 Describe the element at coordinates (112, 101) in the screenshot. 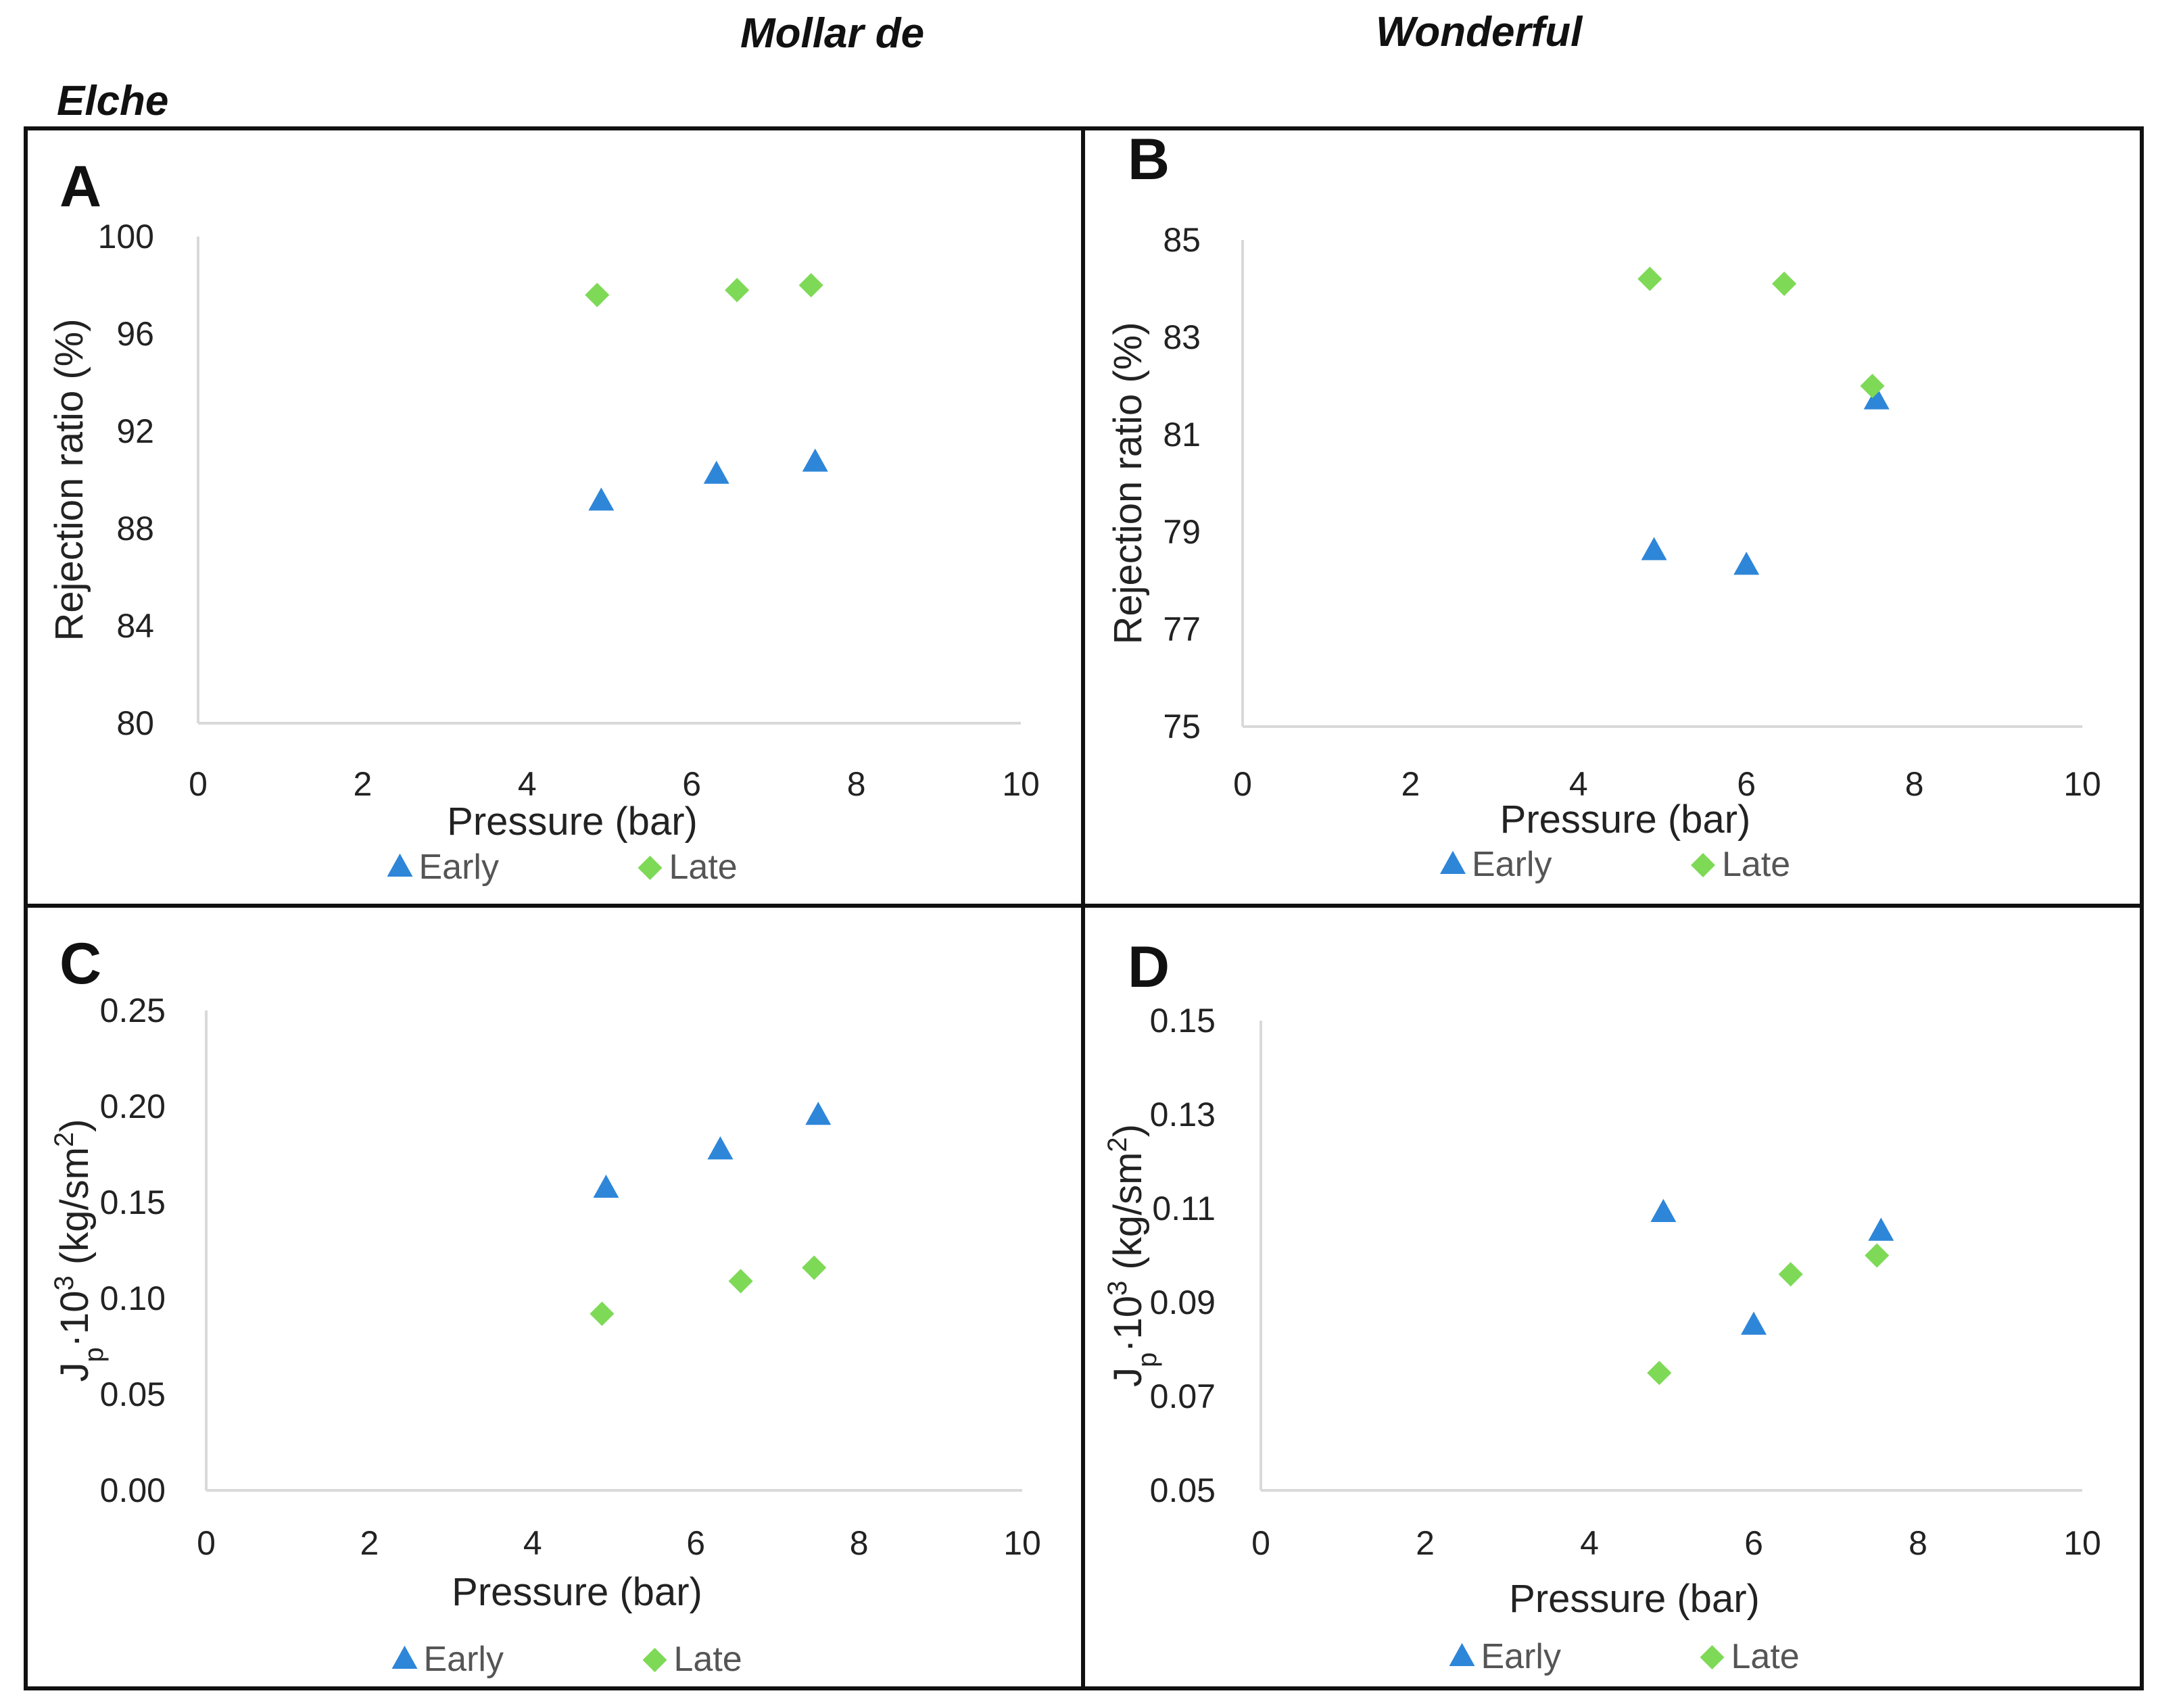

I see `header-elche: Elche` at that location.